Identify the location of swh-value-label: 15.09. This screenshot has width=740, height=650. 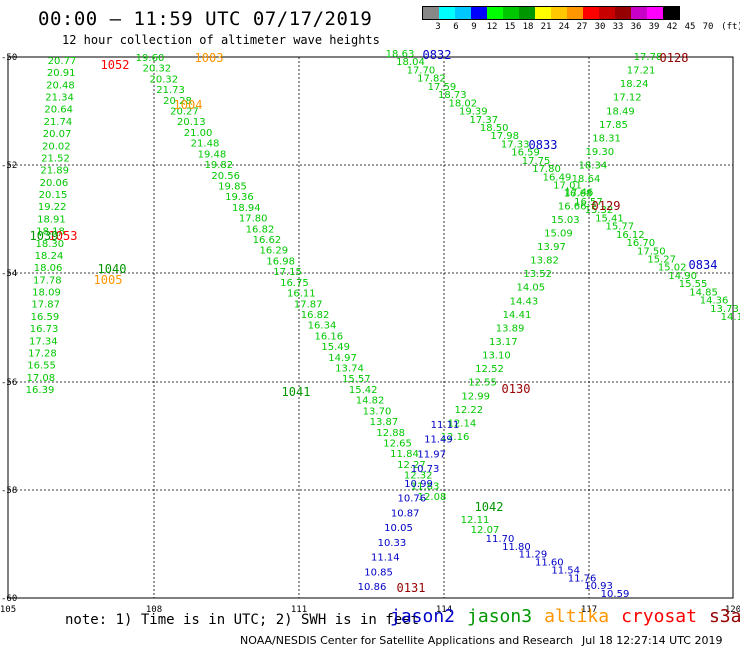
(558, 233).